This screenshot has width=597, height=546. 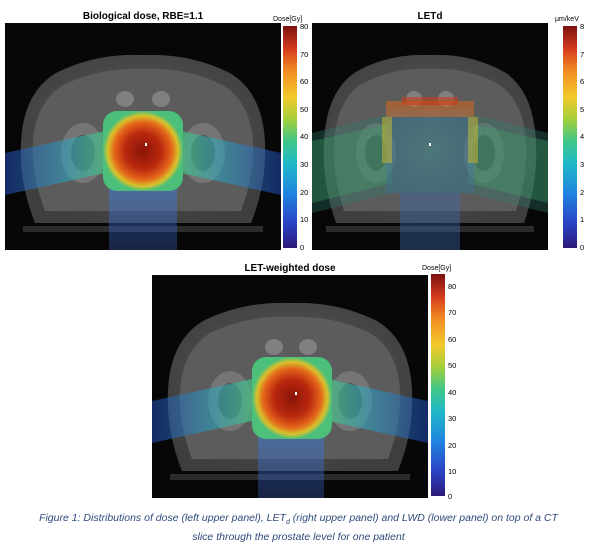 What do you see at coordinates (304, 81) in the screenshot?
I see `bio-tick: 60` at bounding box center [304, 81].